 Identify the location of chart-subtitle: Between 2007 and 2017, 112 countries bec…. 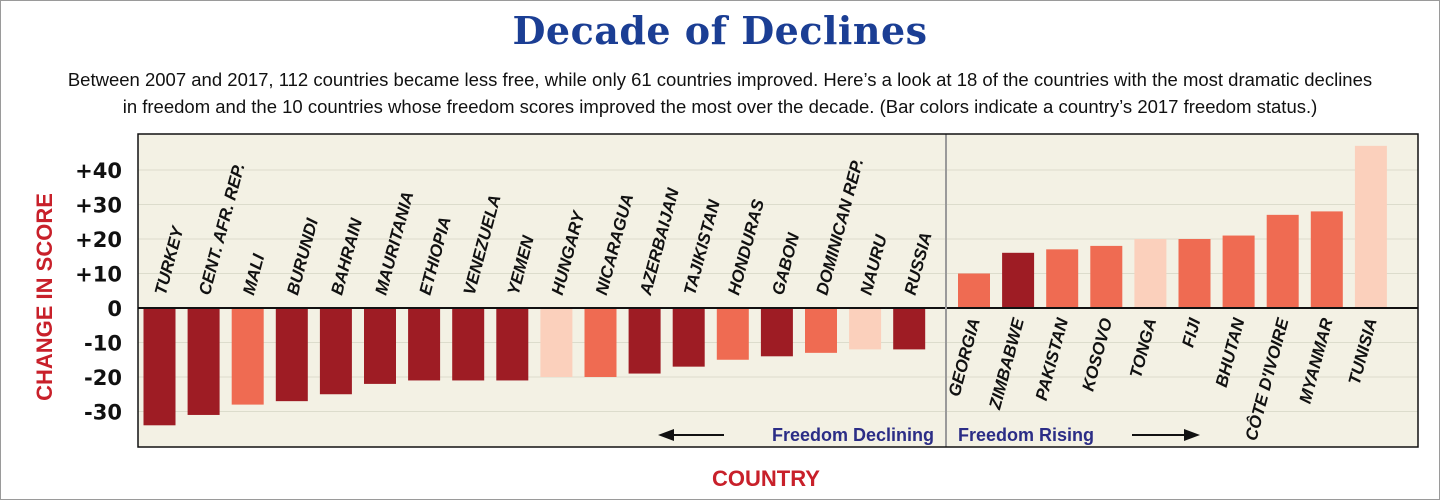
(720, 93).